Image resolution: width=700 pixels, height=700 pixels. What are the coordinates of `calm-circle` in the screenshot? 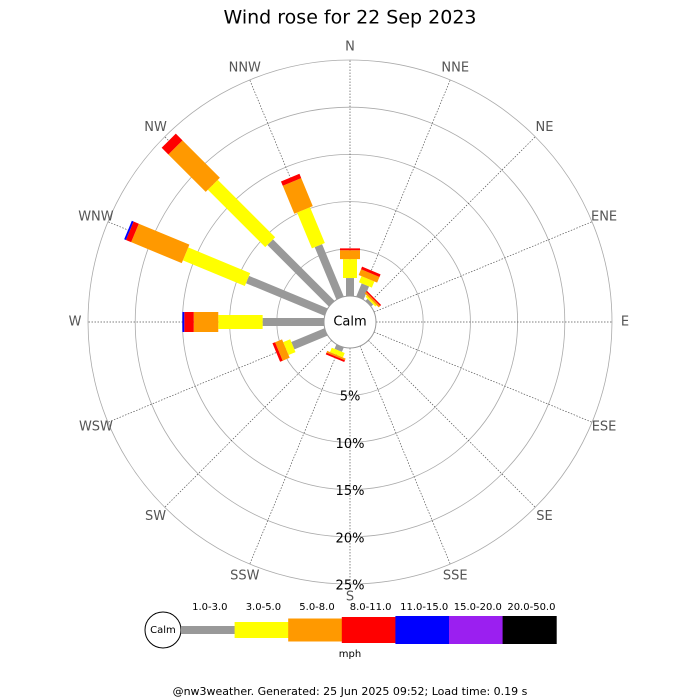 It's located at (350, 322).